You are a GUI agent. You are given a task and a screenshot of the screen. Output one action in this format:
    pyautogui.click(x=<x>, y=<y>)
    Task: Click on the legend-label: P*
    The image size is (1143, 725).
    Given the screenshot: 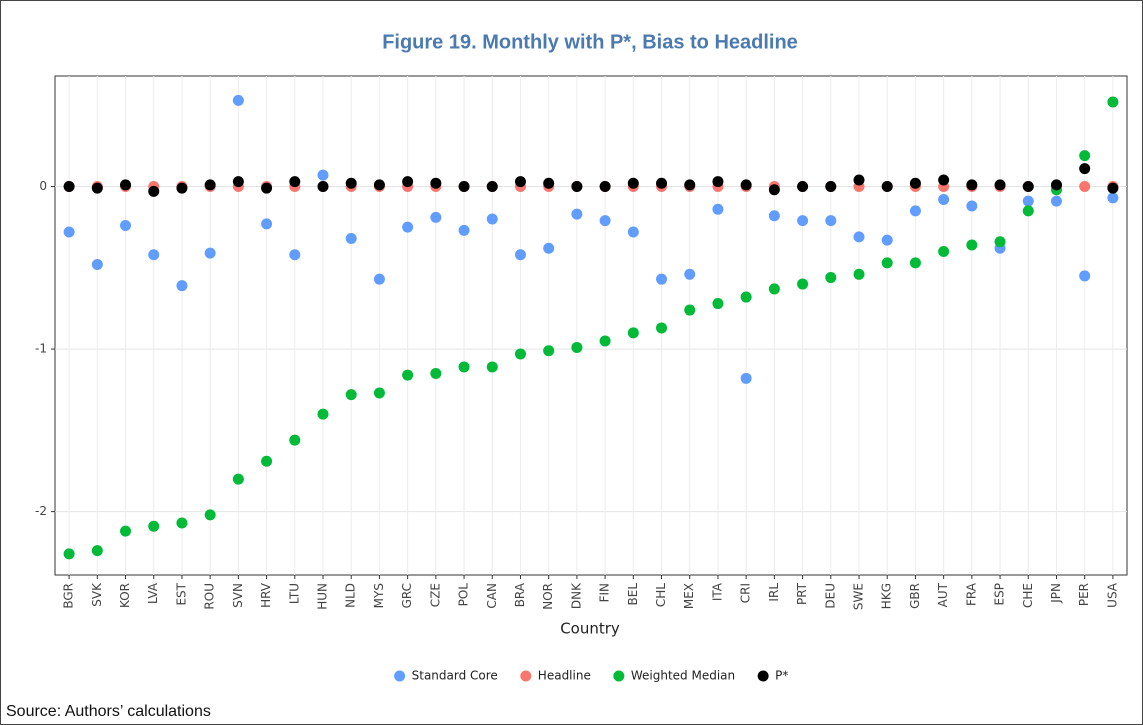 What is the action you would take?
    pyautogui.click(x=781, y=676)
    